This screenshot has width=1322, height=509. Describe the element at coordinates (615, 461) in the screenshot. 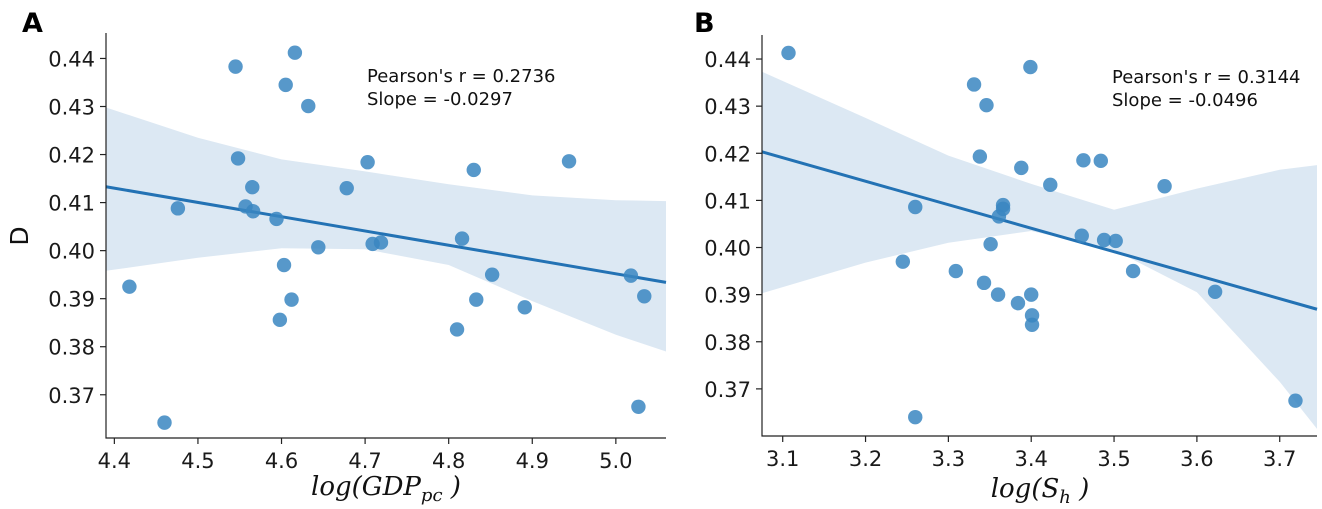

I see `x-tick-label: 5.0` at that location.